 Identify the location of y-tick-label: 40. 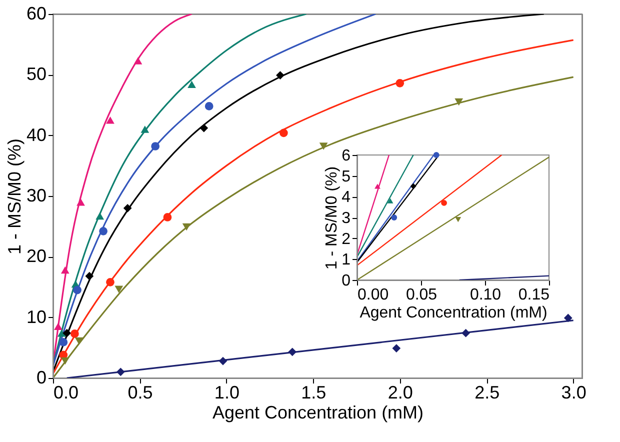
(36, 134).